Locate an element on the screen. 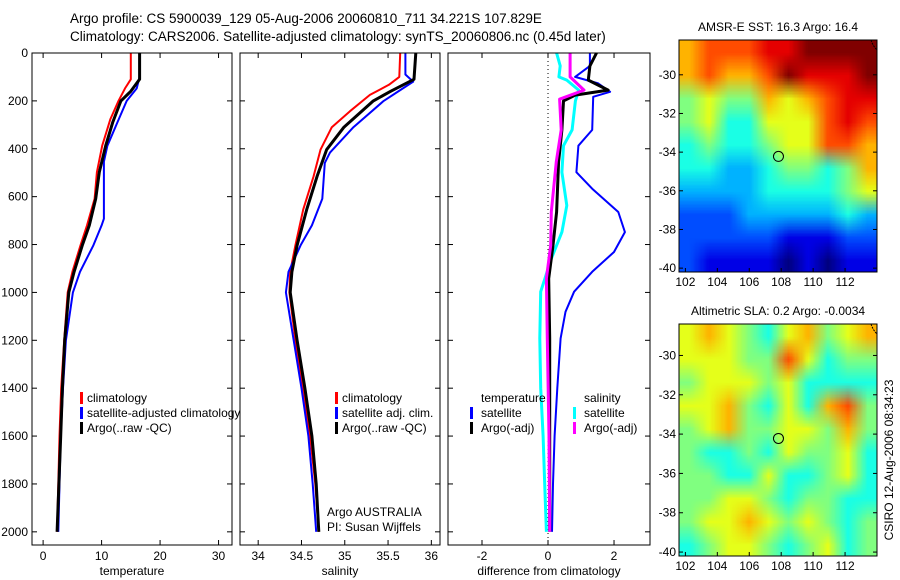  y-tick-label: 600 is located at coordinates (18, 197).